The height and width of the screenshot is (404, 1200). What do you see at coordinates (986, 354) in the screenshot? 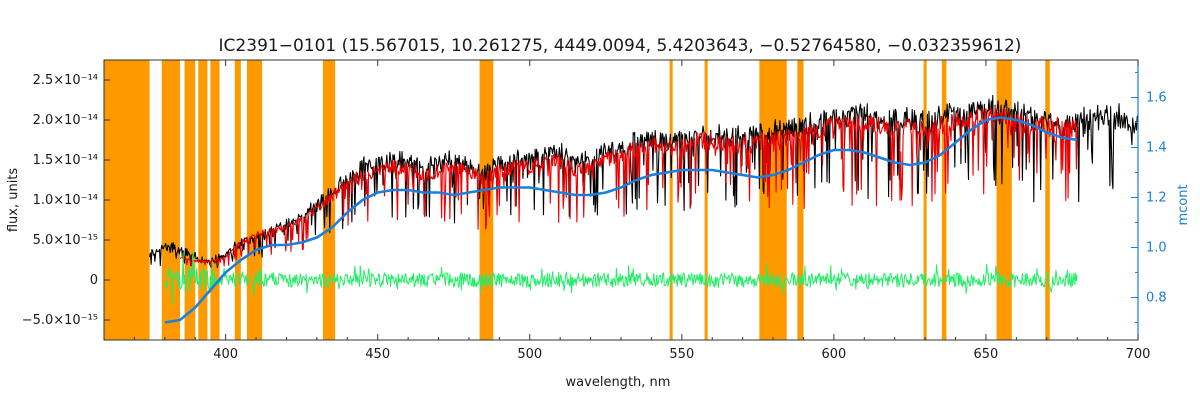
I see `x-tick-label-650: 650` at bounding box center [986, 354].